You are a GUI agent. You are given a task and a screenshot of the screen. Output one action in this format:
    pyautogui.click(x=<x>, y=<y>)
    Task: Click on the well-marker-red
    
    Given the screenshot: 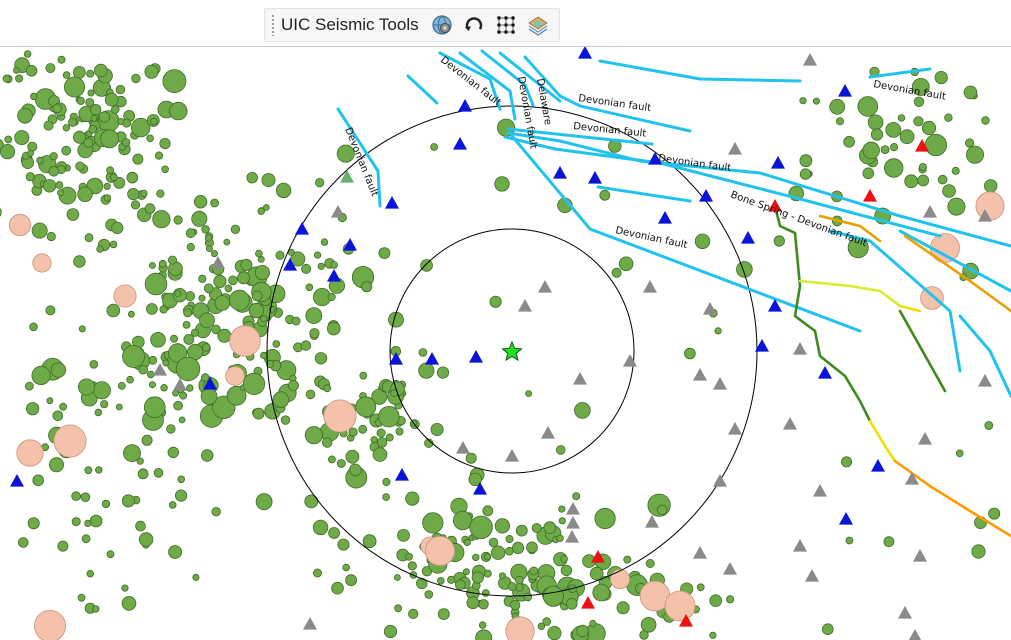 What is the action you would take?
    pyautogui.click(x=870, y=195)
    